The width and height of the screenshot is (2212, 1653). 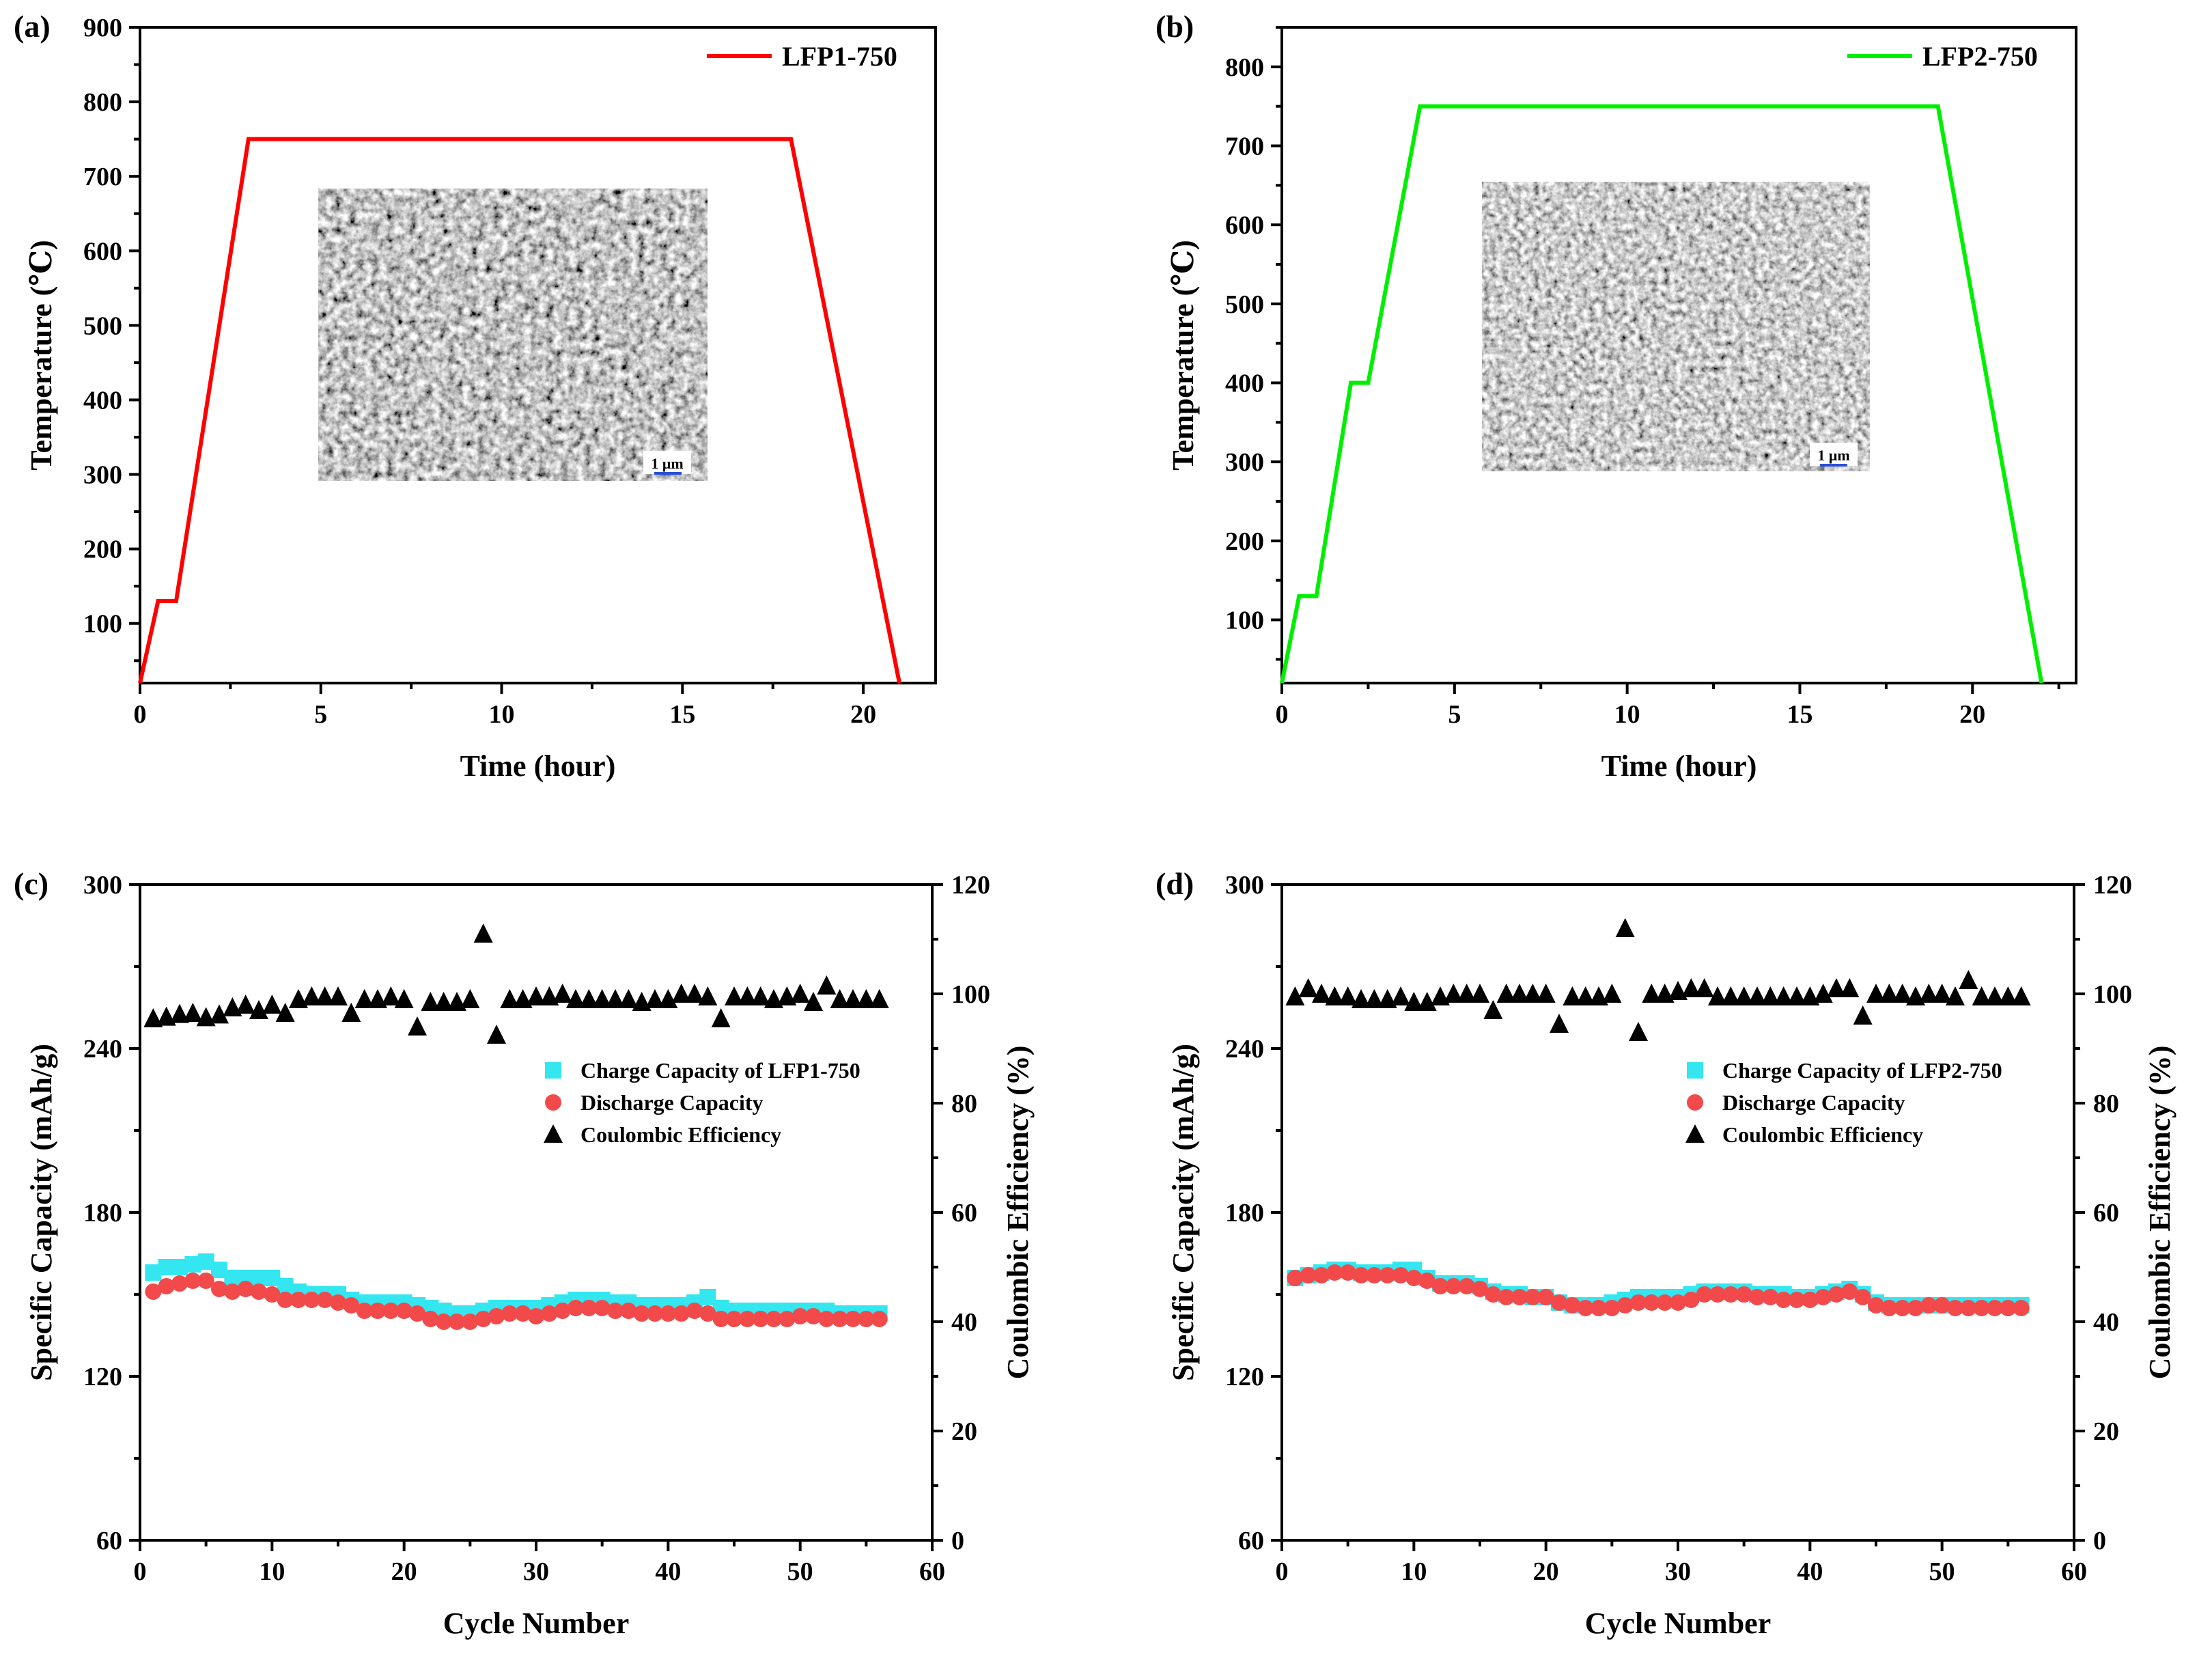 What do you see at coordinates (513, 335) in the screenshot?
I see `sem-image-a` at bounding box center [513, 335].